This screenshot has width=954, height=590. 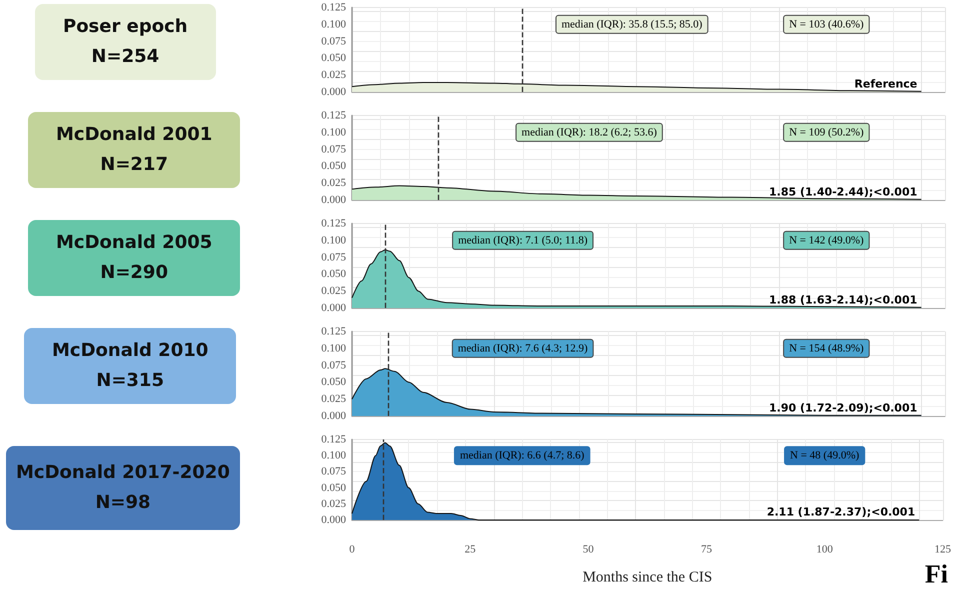 I want to click on annotation: N = 103 (40.6%), so click(x=826, y=24).